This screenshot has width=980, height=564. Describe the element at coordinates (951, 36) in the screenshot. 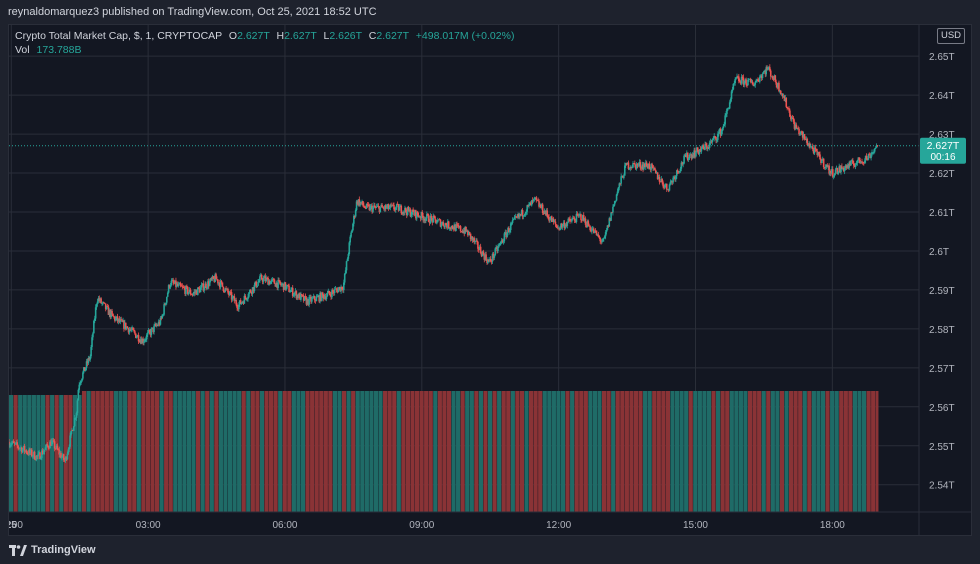

I see `currency-selector: USD` at that location.